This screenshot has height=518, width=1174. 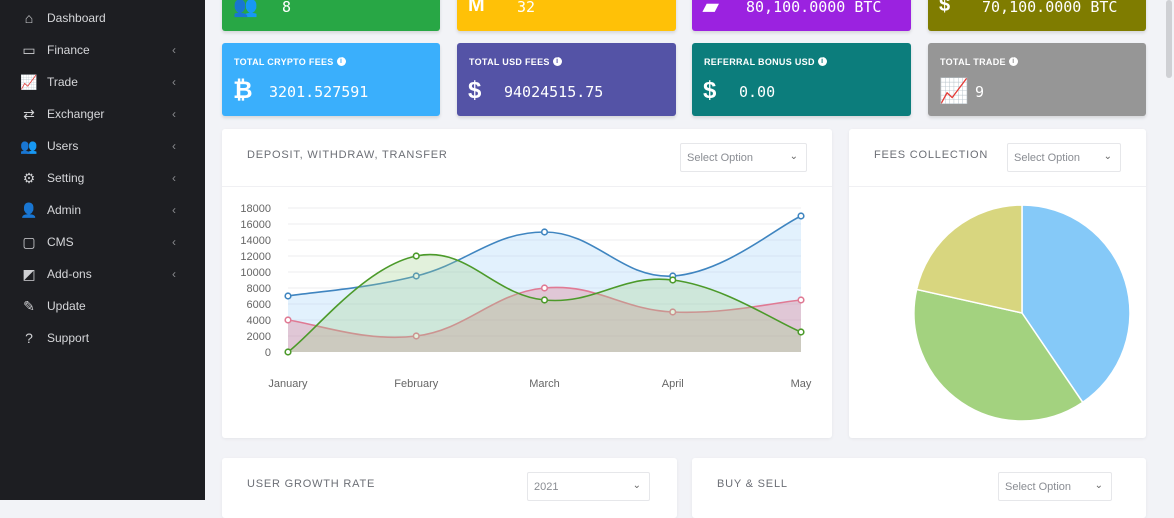 I want to click on sidebar-item-label: Users, so click(x=63, y=146).